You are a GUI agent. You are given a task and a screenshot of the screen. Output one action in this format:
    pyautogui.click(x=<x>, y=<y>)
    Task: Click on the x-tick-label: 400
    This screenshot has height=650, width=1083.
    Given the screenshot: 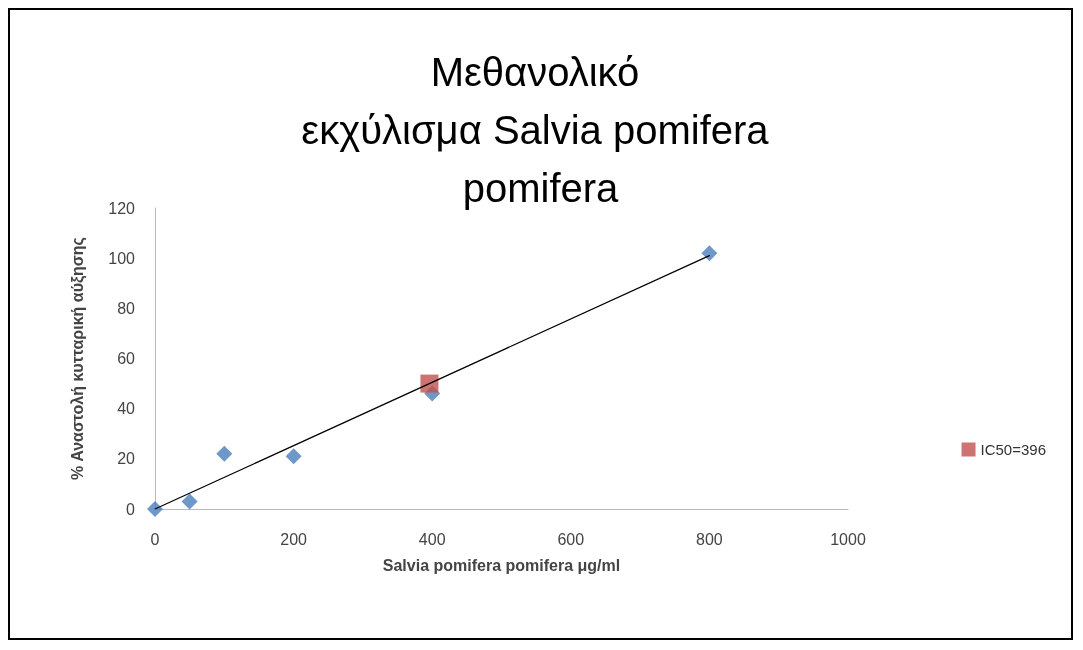 What is the action you would take?
    pyautogui.click(x=432, y=539)
    